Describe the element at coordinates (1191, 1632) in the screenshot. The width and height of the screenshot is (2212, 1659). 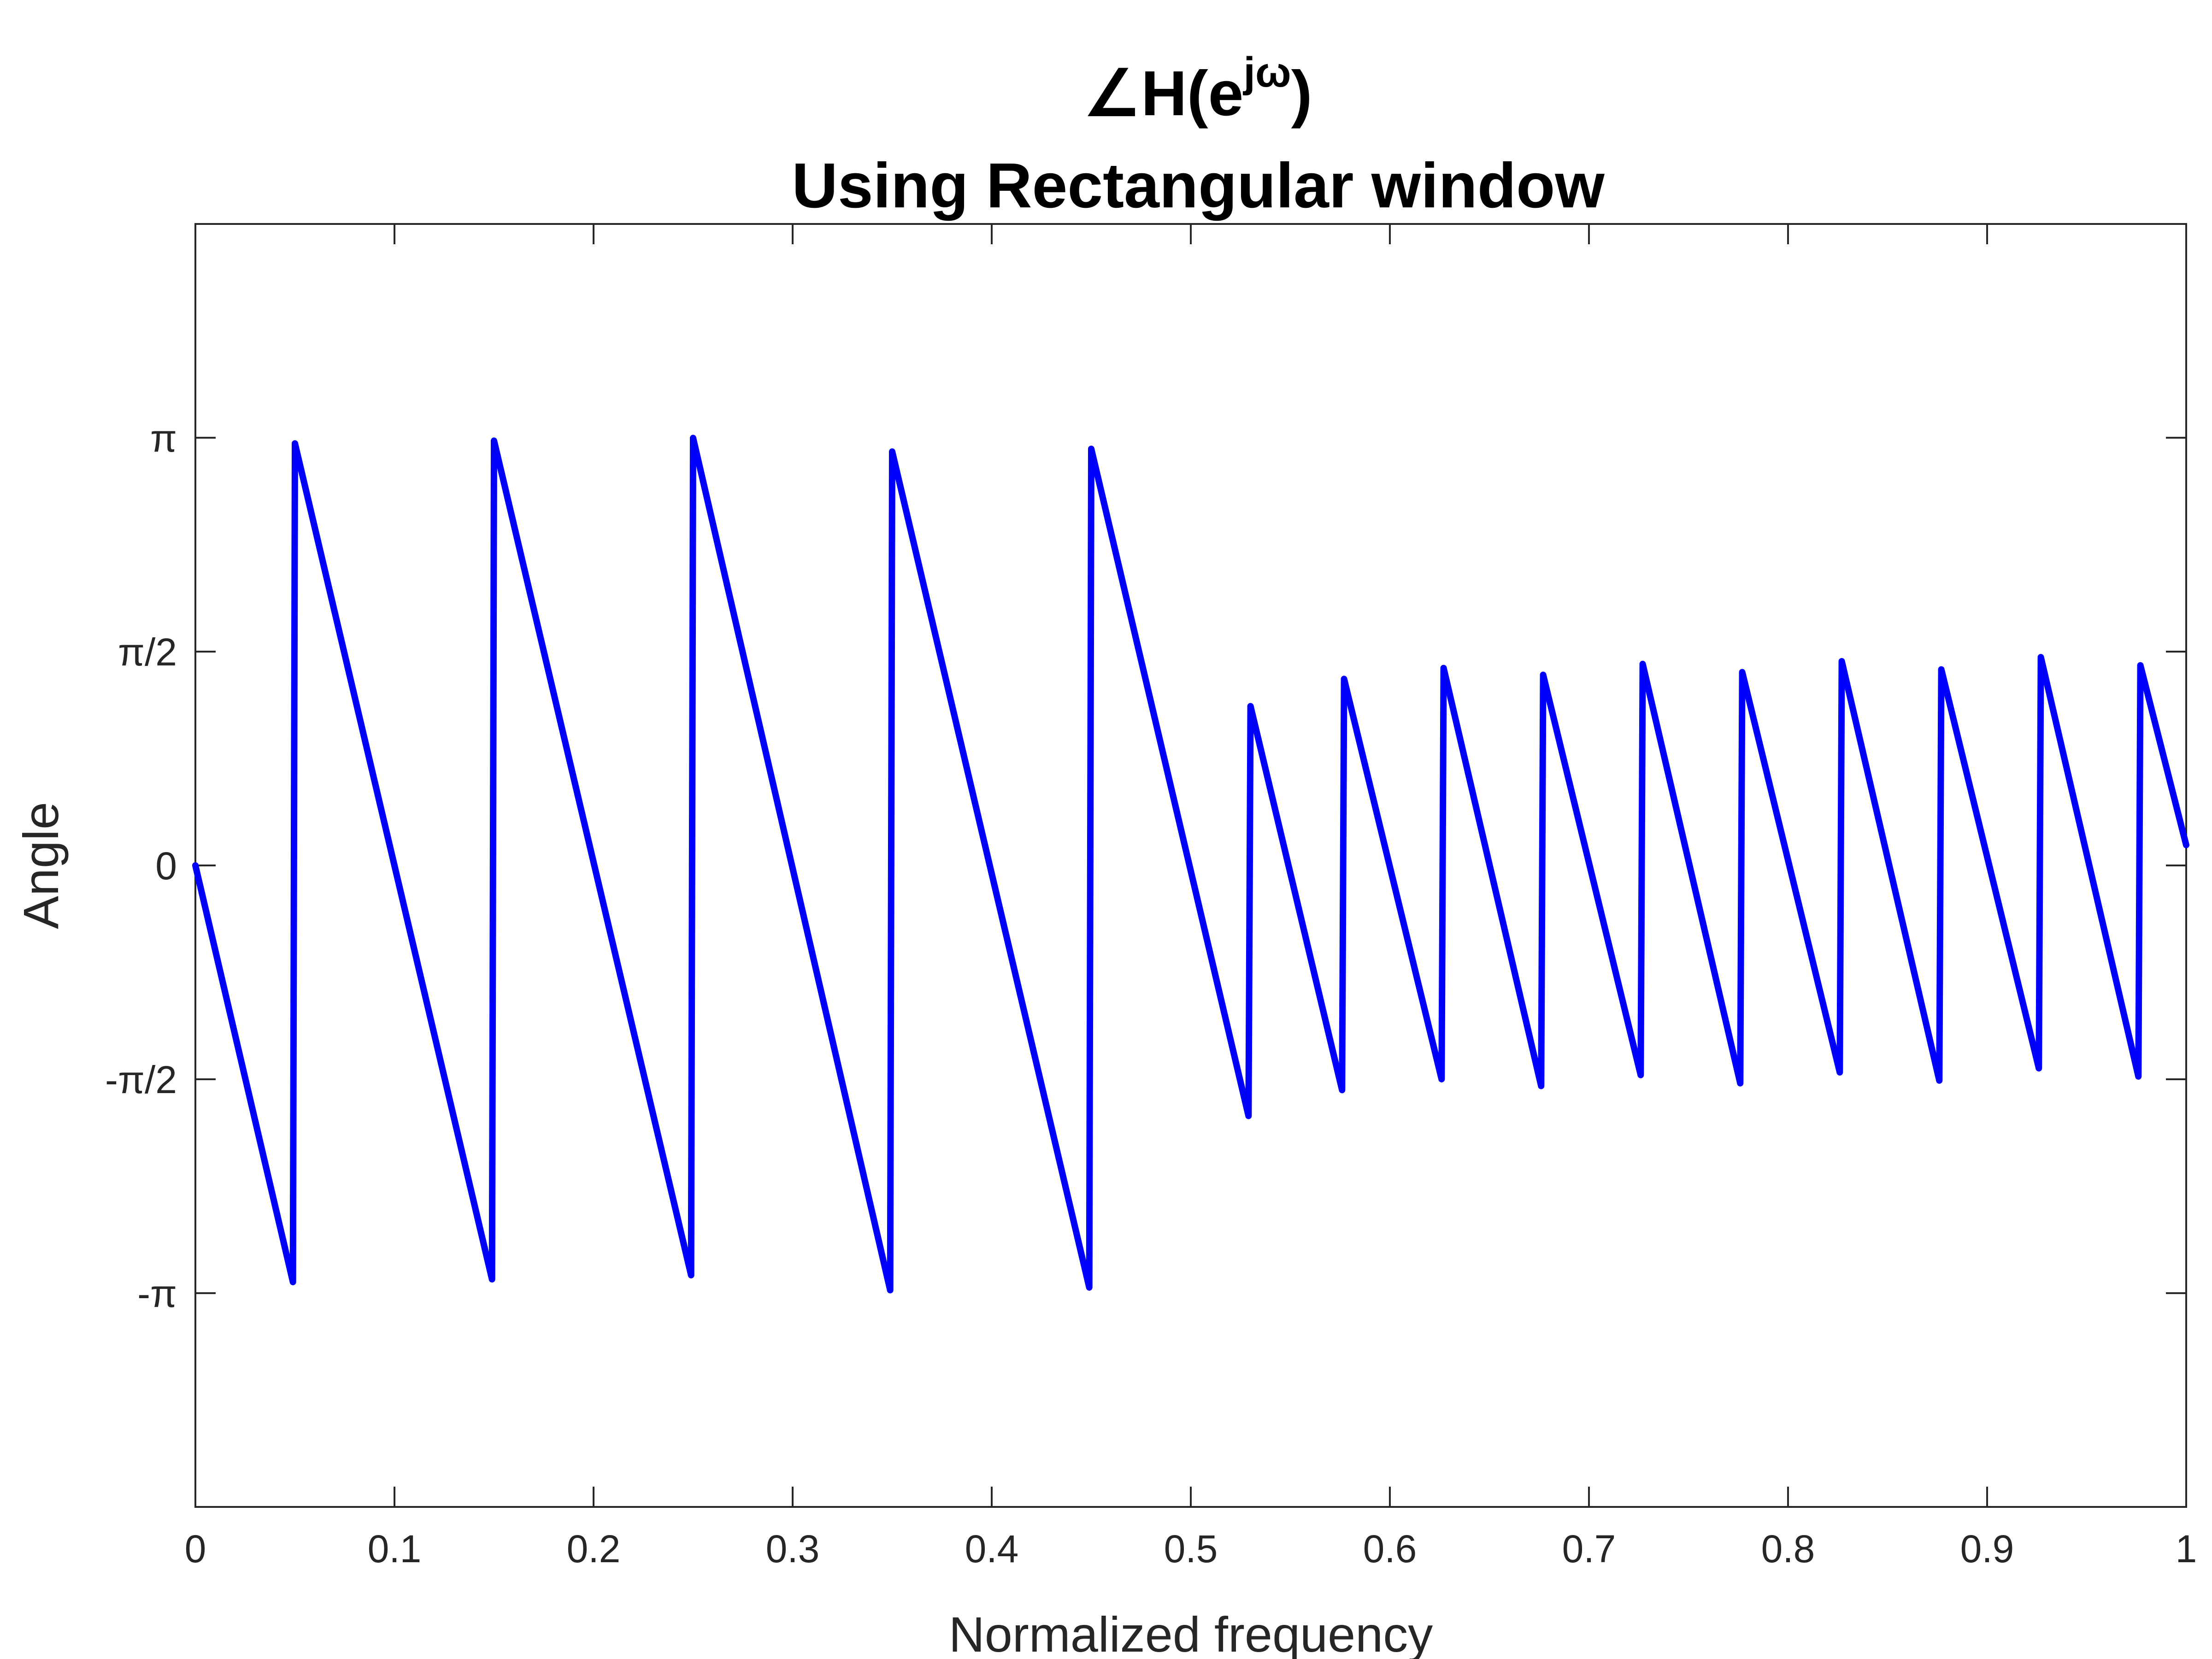
I see `x-axis-label: Normalized frequency` at that location.